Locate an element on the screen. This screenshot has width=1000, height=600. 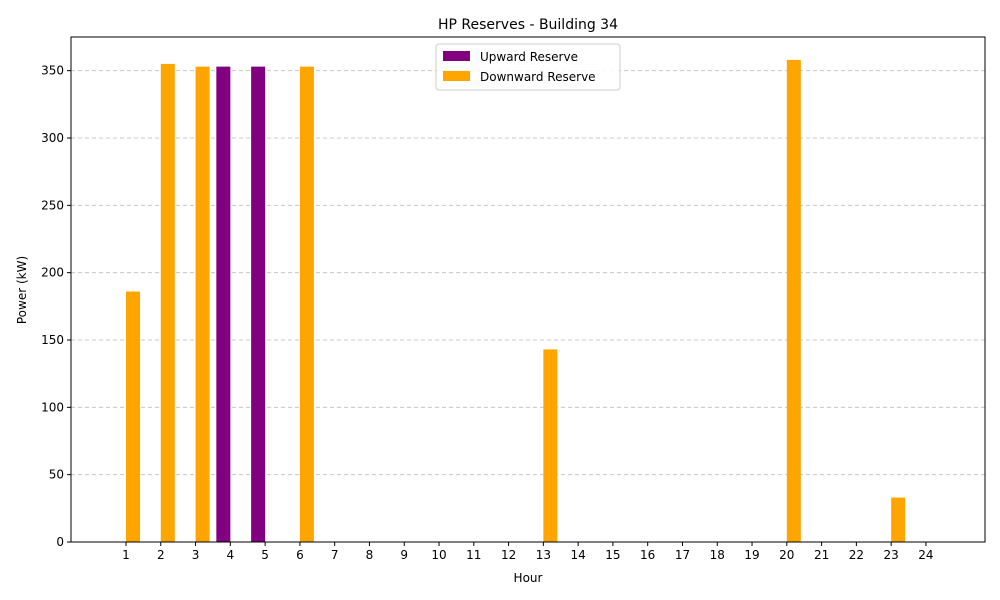
x-tick-label: 10 is located at coordinates (438, 555).